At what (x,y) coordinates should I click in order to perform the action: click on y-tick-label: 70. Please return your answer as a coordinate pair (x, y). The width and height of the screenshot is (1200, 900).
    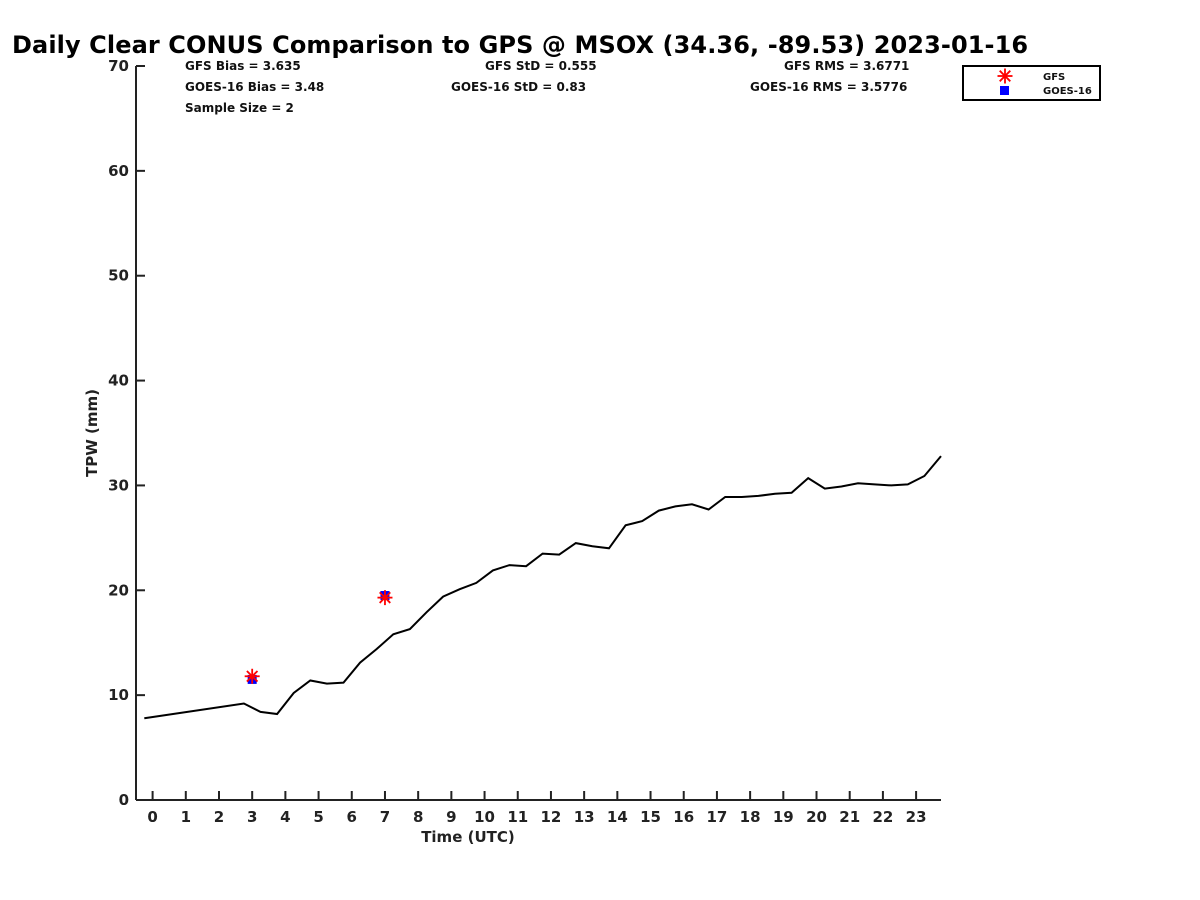
    Looking at the image, I should click on (118, 66).